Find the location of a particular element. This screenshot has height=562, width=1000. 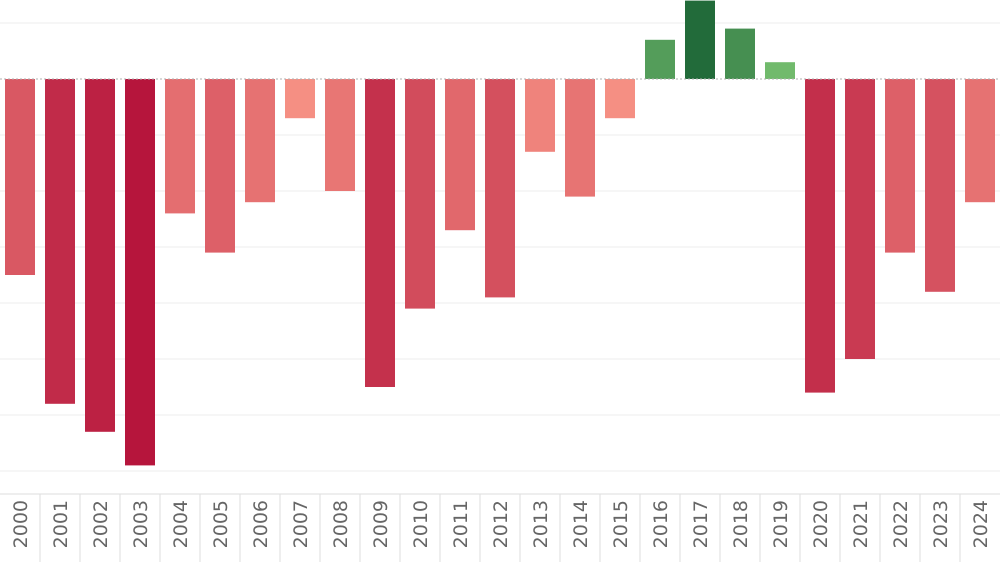

x-tick-label-2021: 2021 is located at coordinates (861, 524).